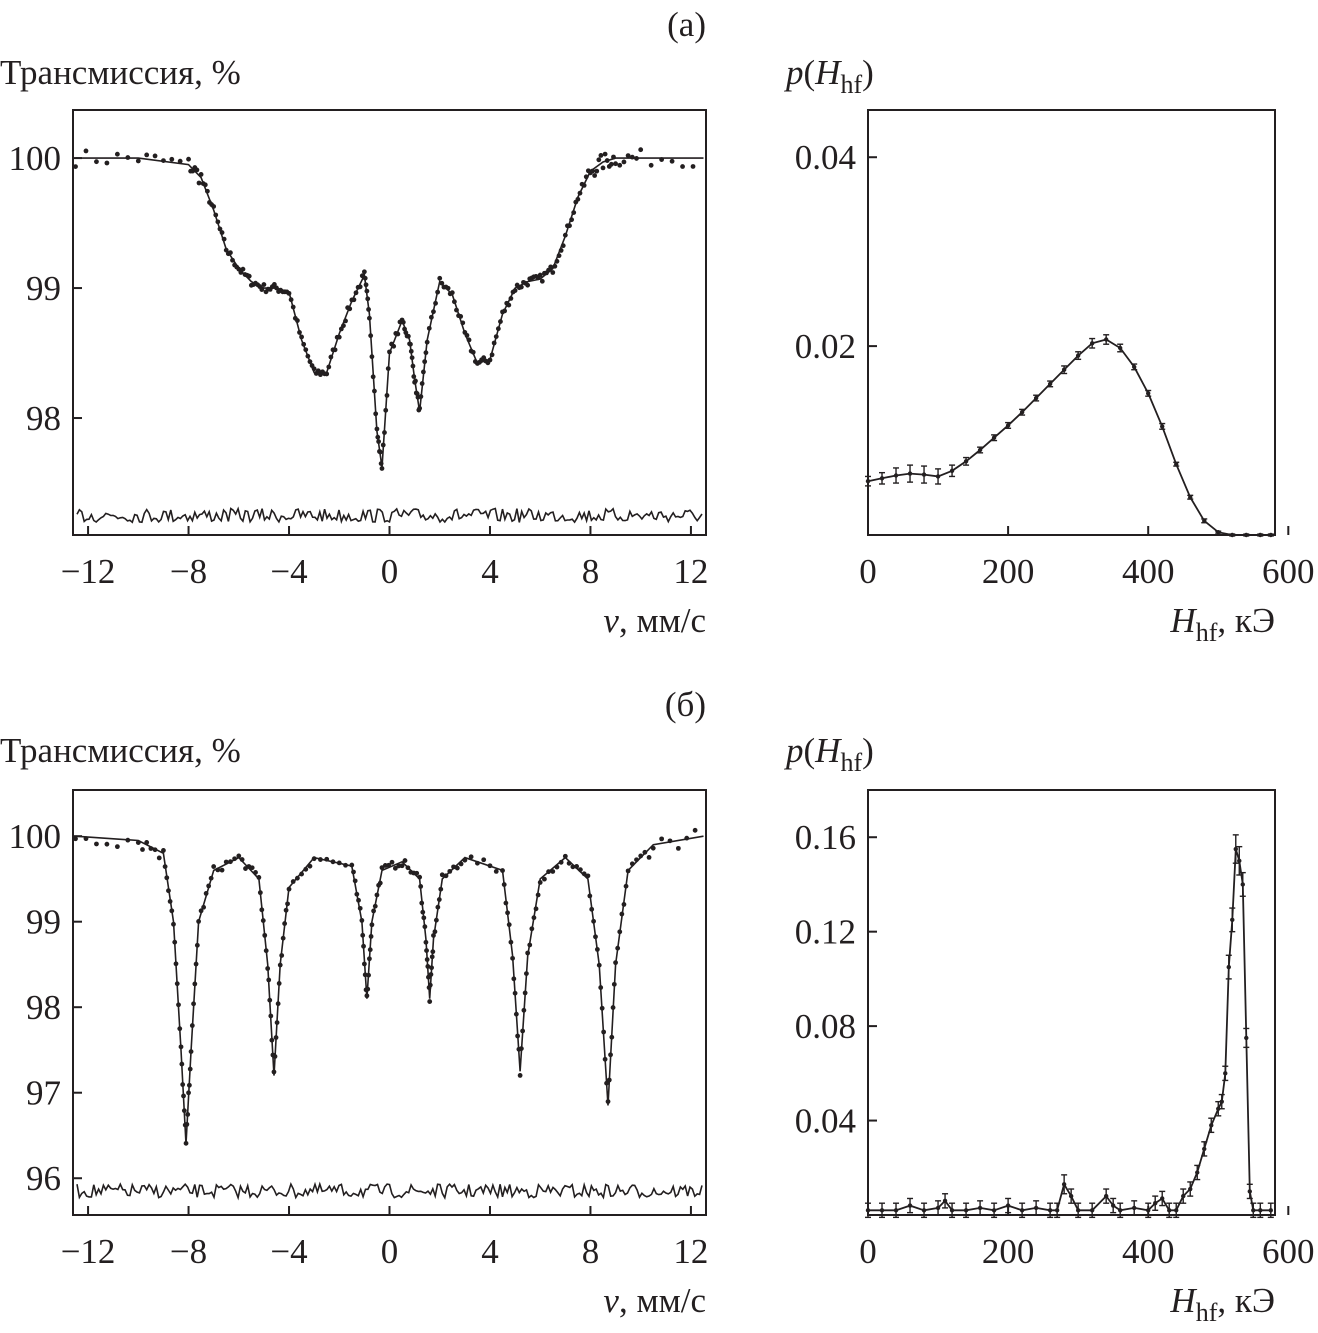 This screenshot has width=1318, height=1333. I want to click on x-axis-var: H, so click(1183, 620).